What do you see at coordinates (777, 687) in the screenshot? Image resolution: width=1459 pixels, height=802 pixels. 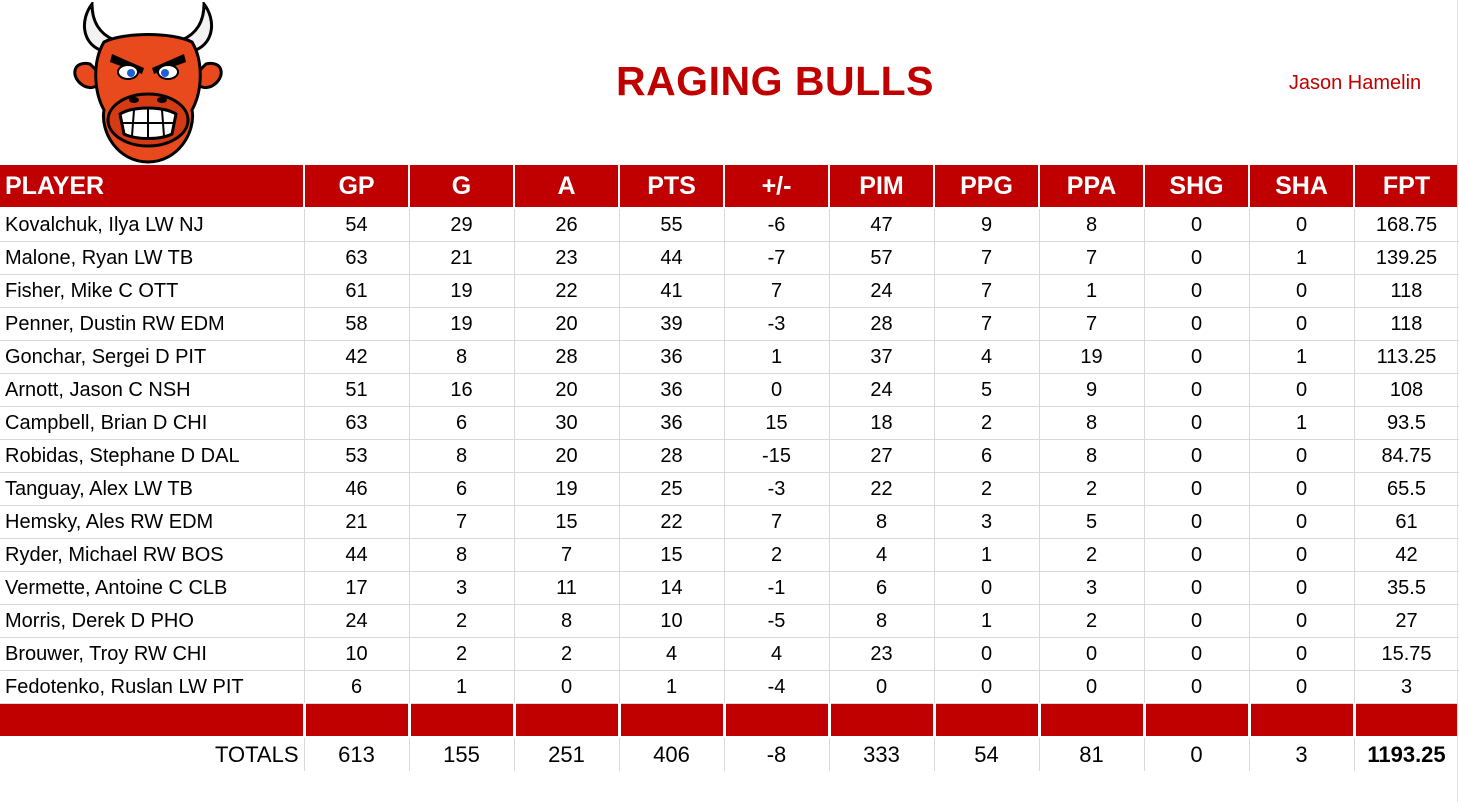 I see `stat-cell: -4` at bounding box center [777, 687].